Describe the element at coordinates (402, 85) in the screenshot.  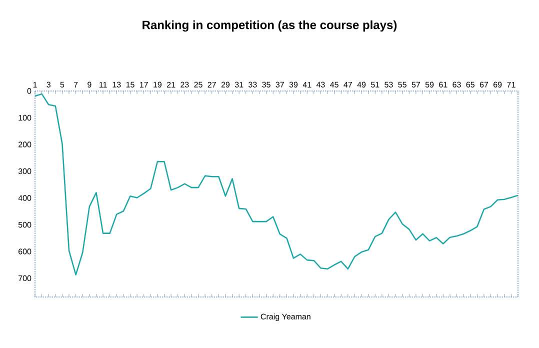
I see `x-tick-label: 55` at that location.